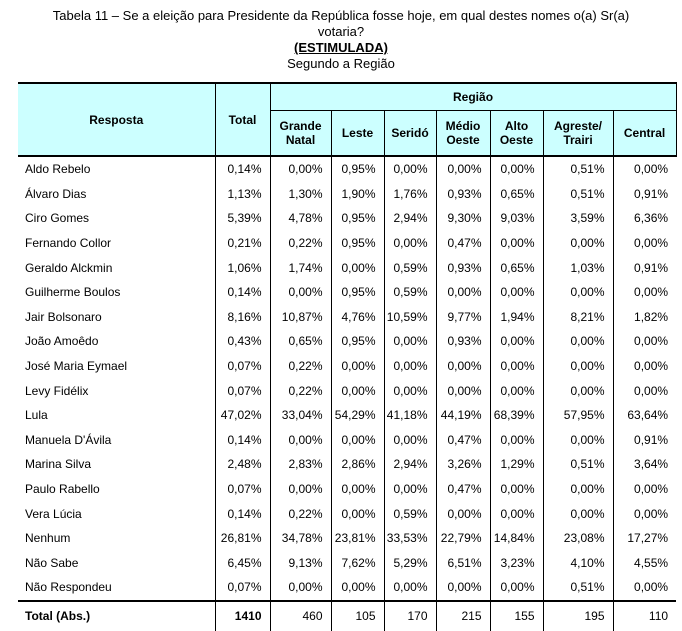 This screenshot has width=682, height=631. I want to click on total-row-label: Total (Abs.), so click(58, 616).